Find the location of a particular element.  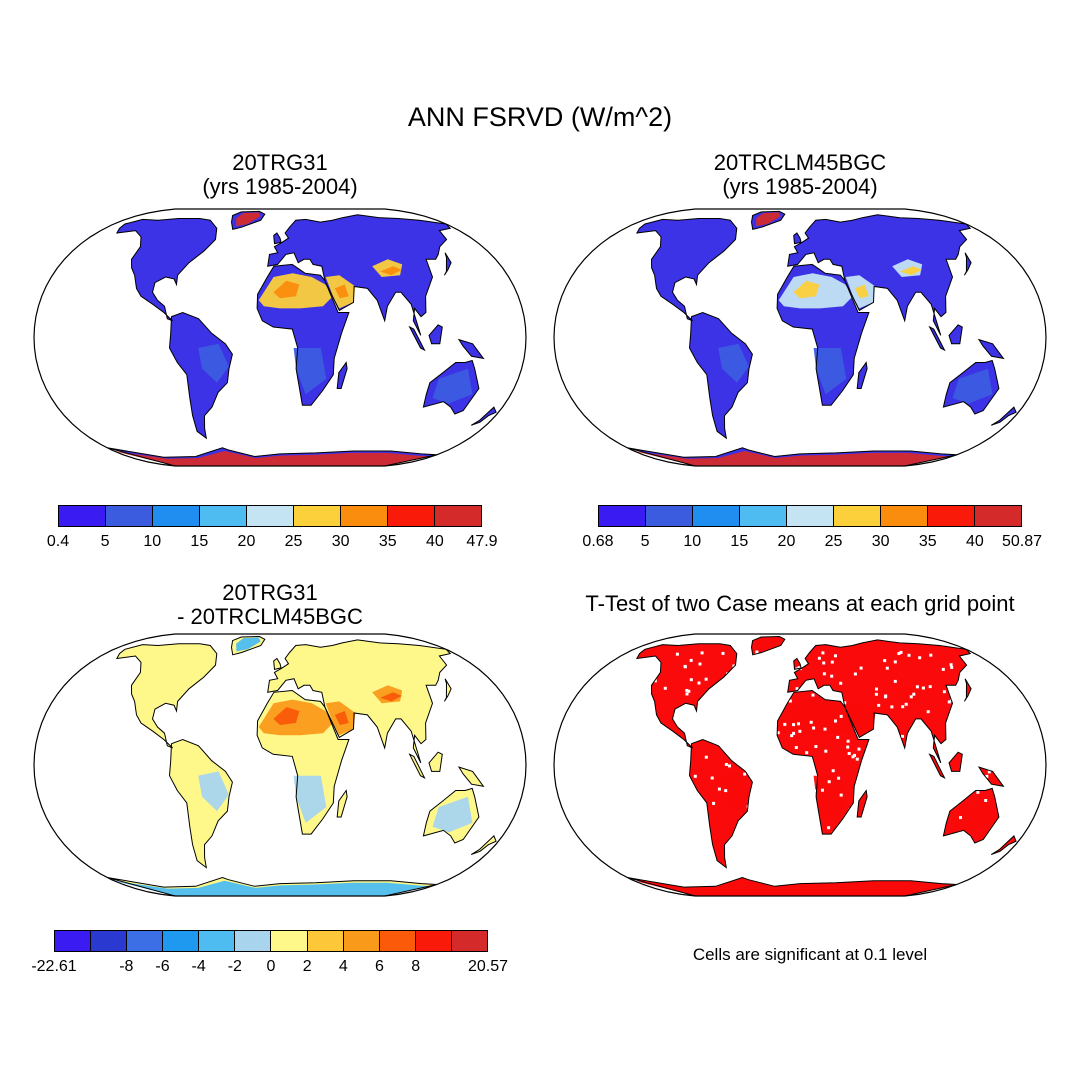

coastline-samerica is located at coordinates (200, 803).